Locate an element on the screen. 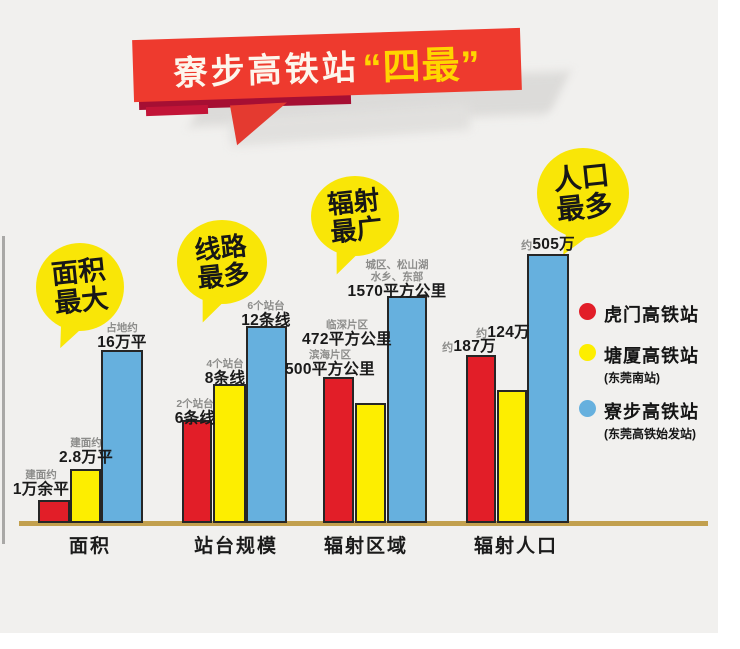  bar-label-platforms-liaobu: 6个站台 12条线 is located at coordinates (266, 315).